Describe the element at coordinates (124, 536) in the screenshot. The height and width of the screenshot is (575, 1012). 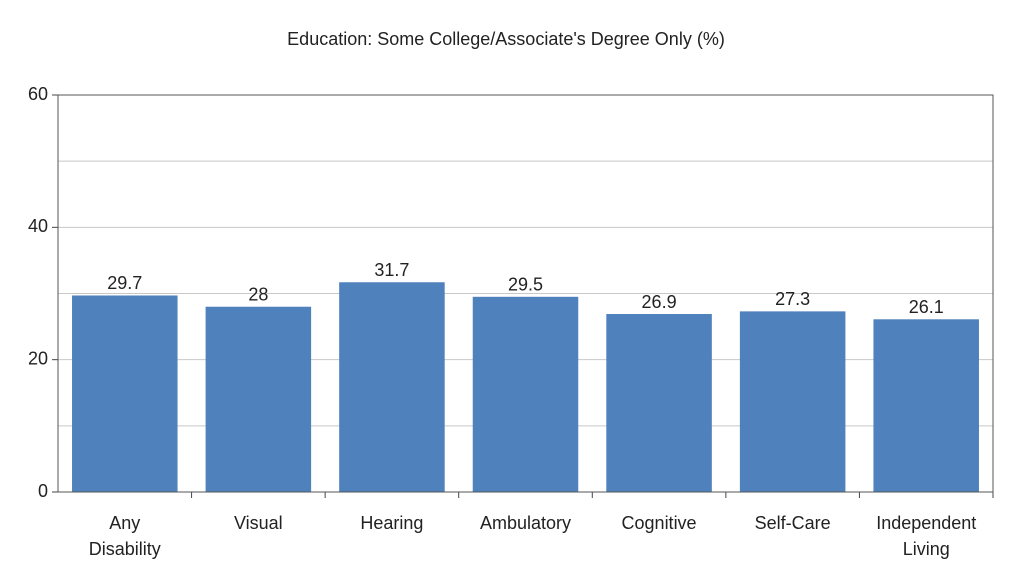
I see `x-tick-label: Any Disability` at that location.